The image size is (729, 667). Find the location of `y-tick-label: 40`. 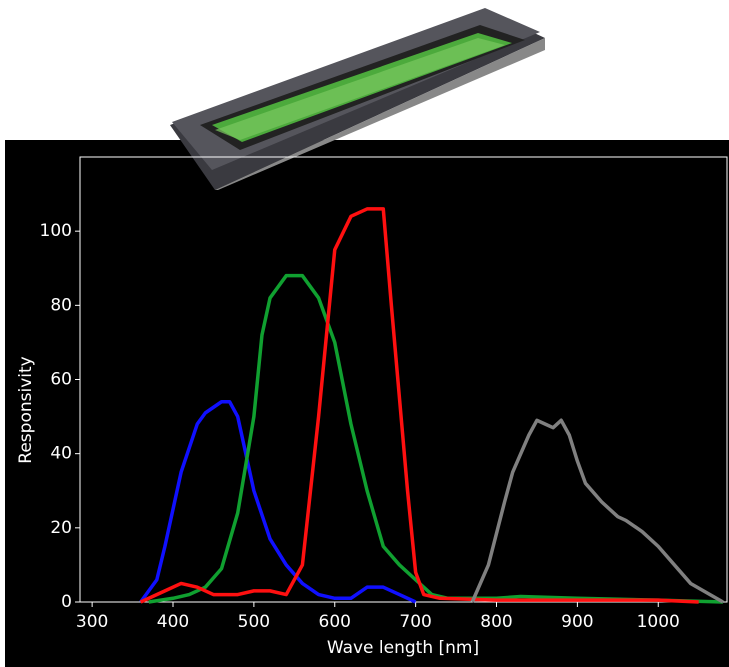

y-tick-label: 40 is located at coordinates (61, 454).